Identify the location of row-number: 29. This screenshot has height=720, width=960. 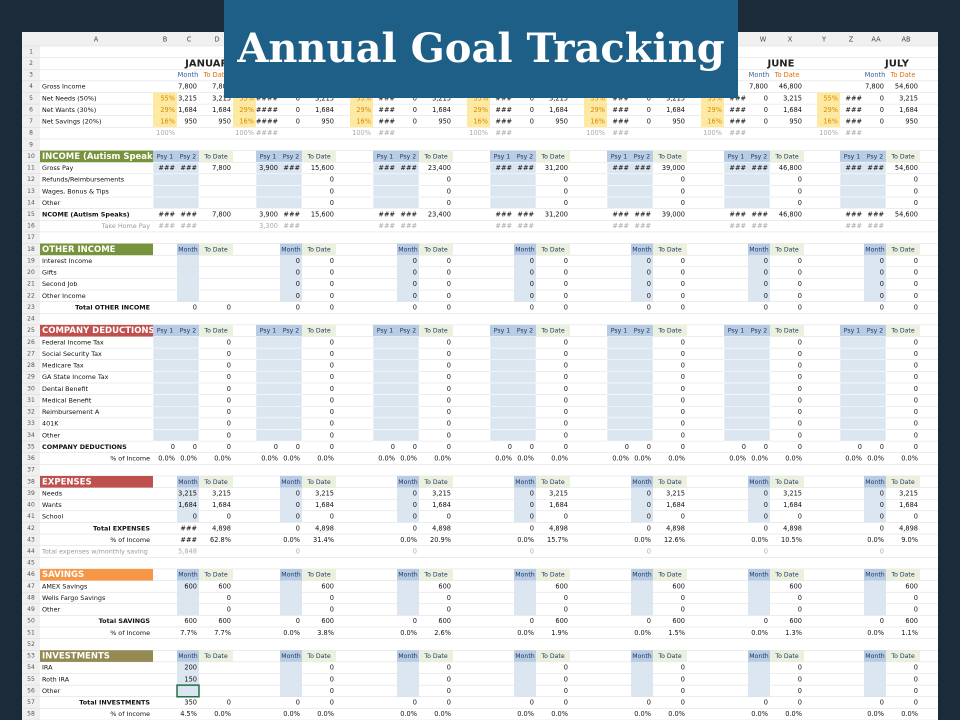
(31, 377).